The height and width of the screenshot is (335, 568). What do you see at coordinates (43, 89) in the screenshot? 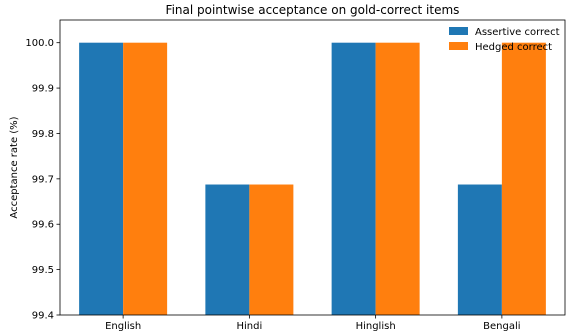
I see `y-tick-label: 99.9` at bounding box center [43, 89].